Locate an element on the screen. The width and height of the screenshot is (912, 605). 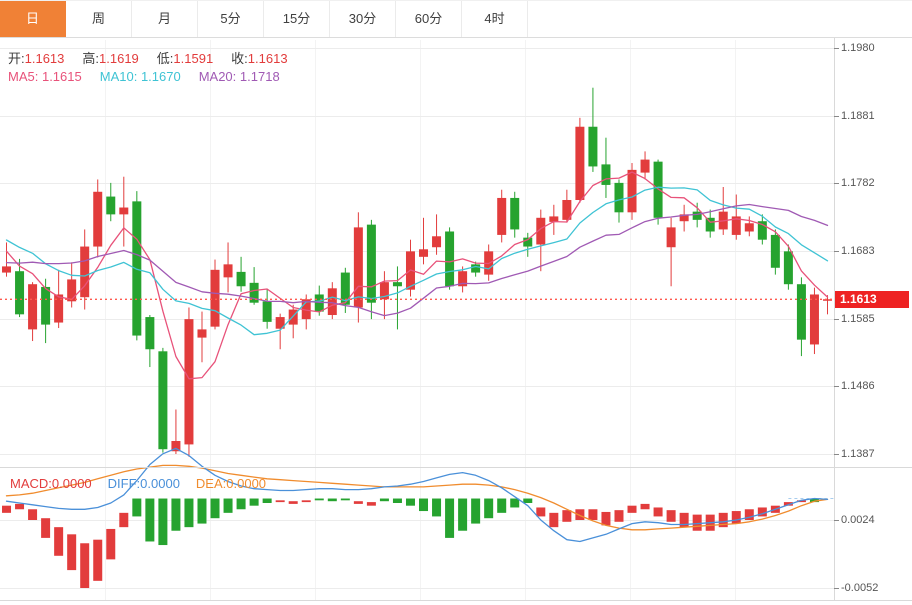
tab-30分: 30分 is located at coordinates (363, 19).